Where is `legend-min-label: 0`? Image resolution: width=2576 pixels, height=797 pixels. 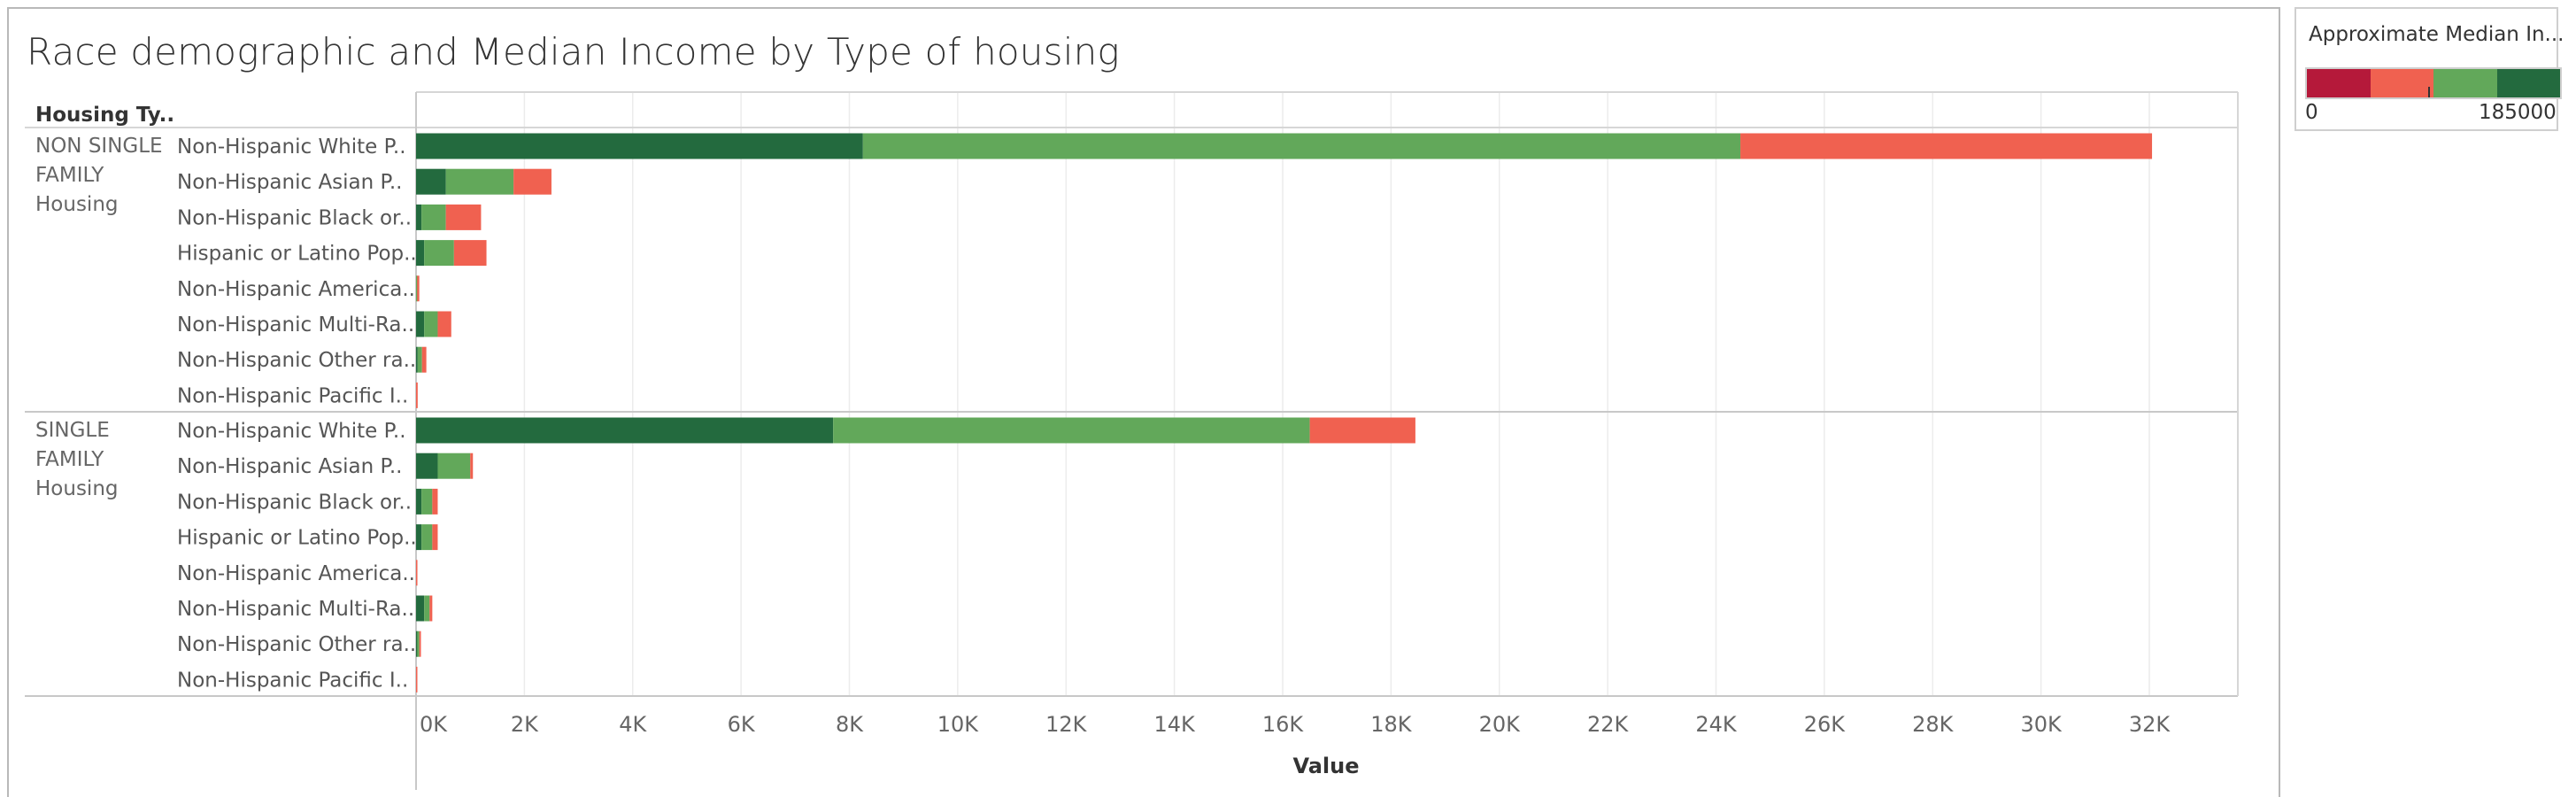
legend-min-label: 0 is located at coordinates (2311, 112).